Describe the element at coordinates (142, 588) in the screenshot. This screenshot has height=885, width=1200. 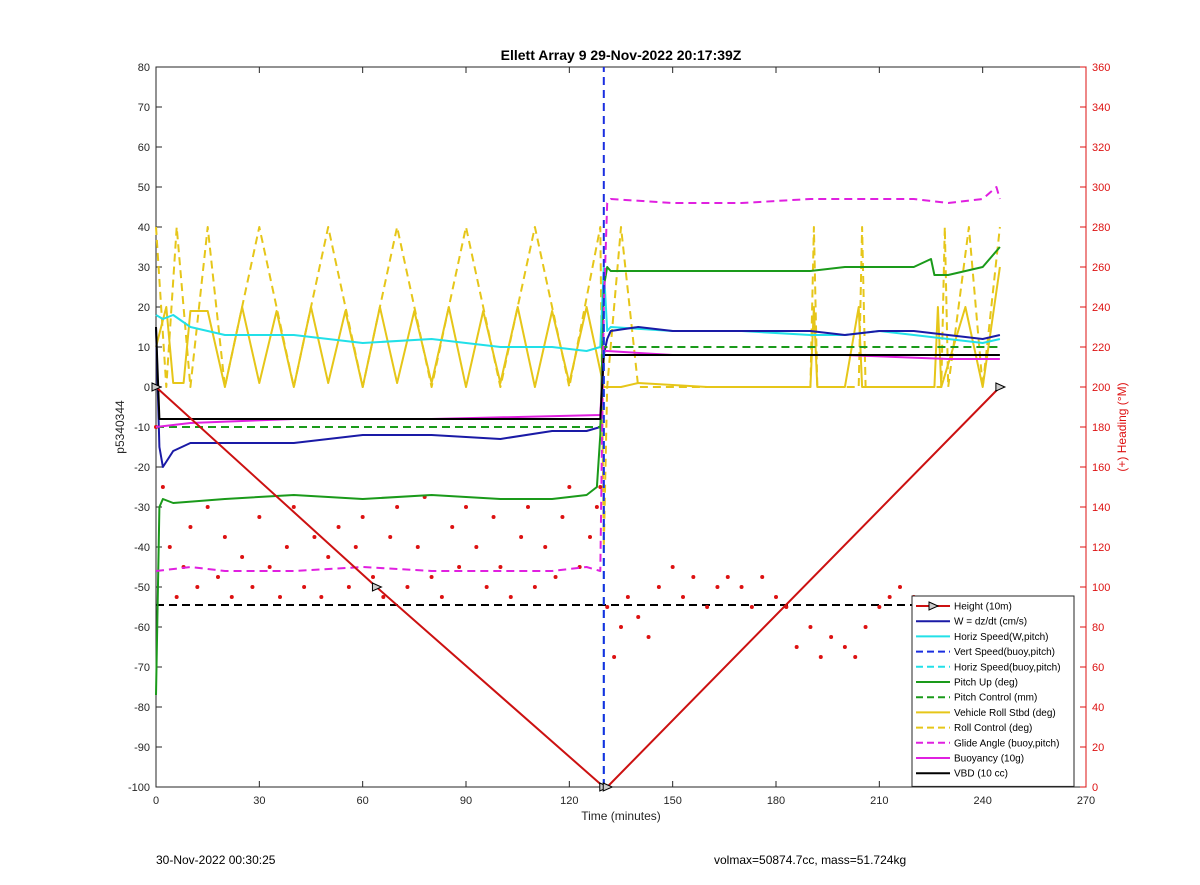
I see `left-y-tick-label: -50` at that location.